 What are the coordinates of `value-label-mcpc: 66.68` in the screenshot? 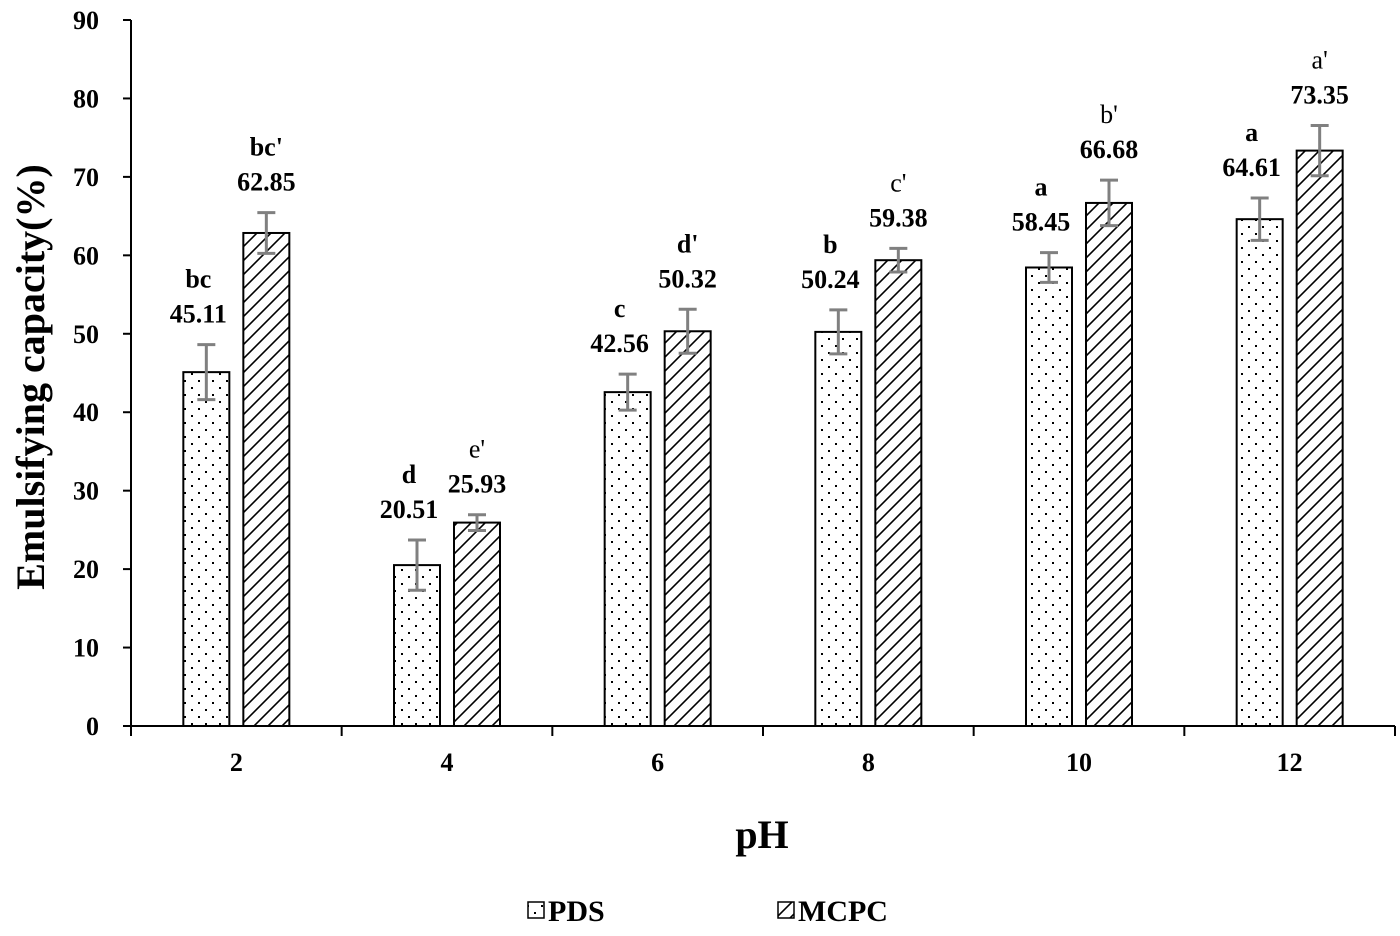 It's located at (1109, 149).